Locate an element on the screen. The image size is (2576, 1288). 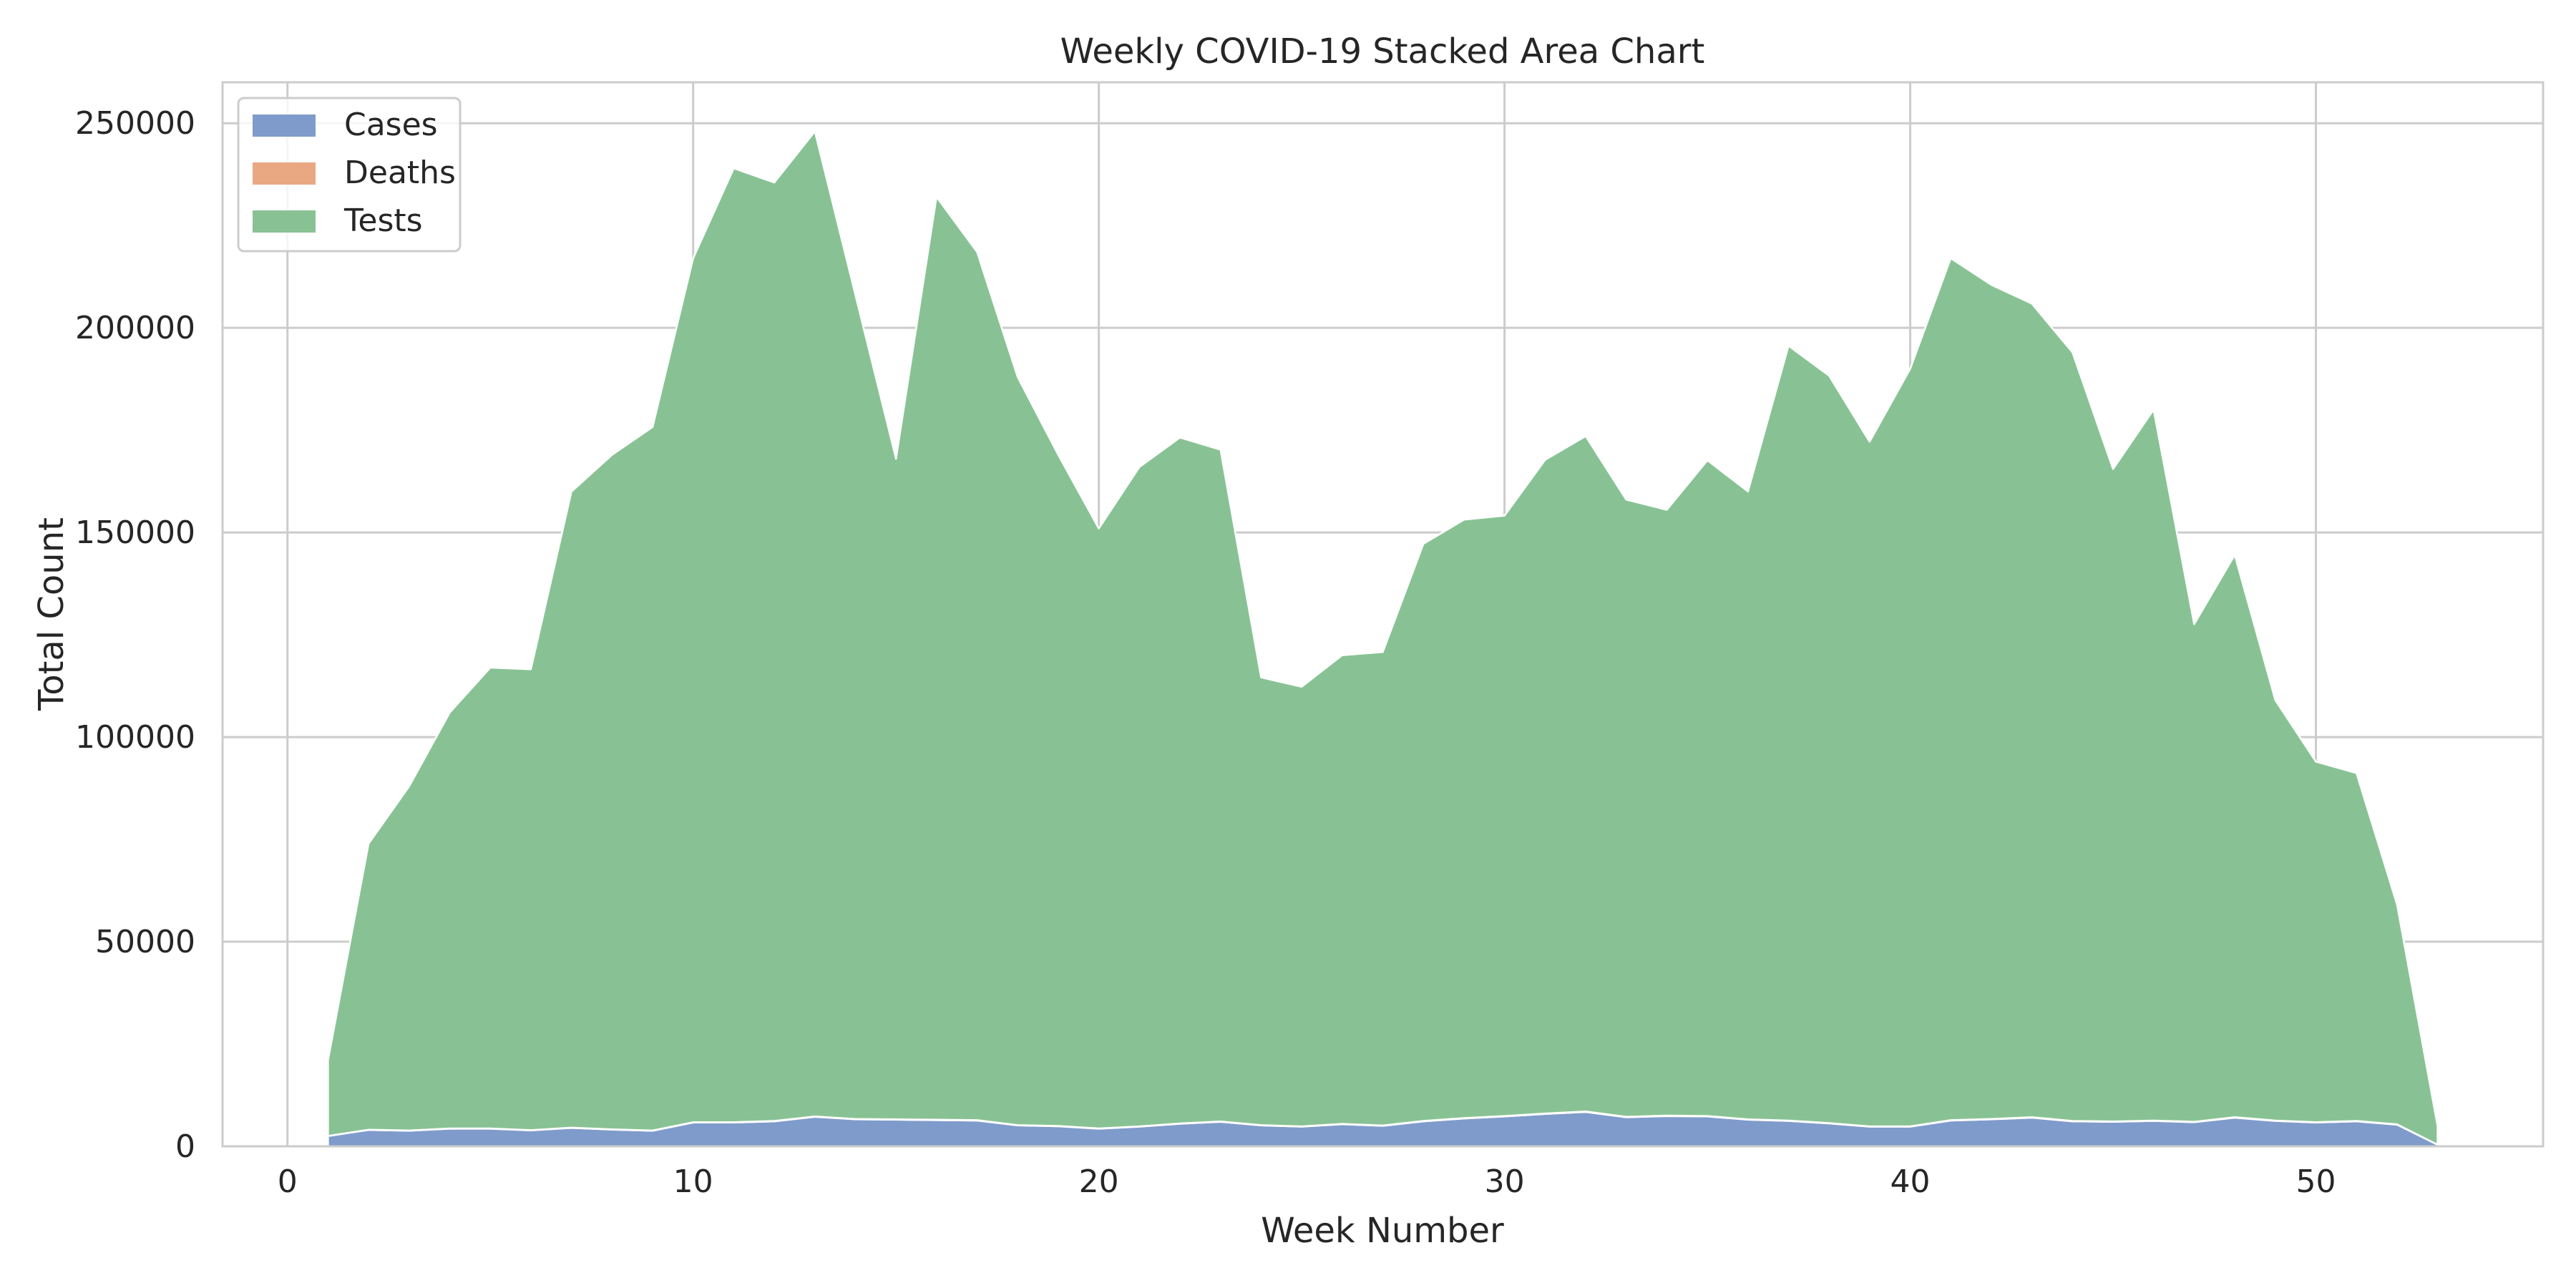
legend-swatch-cases is located at coordinates (284, 125).